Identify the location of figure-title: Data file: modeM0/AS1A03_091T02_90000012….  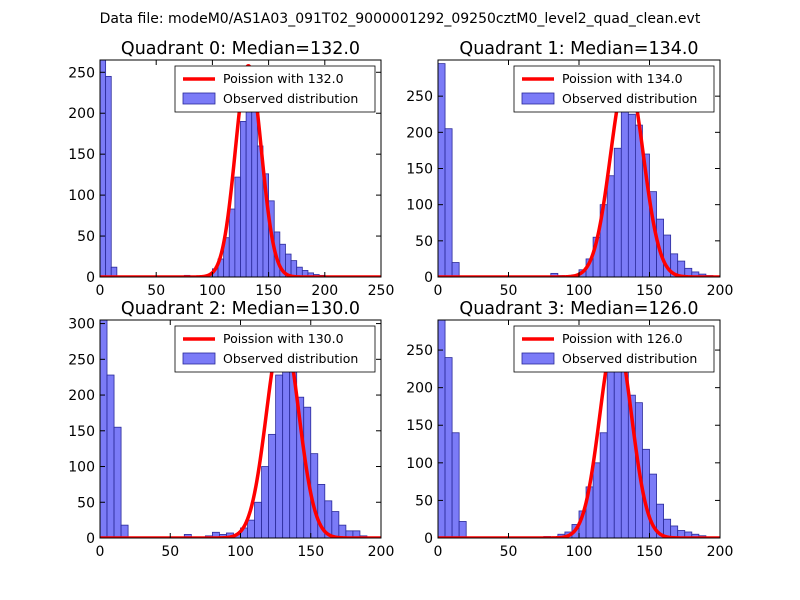
(400, 19).